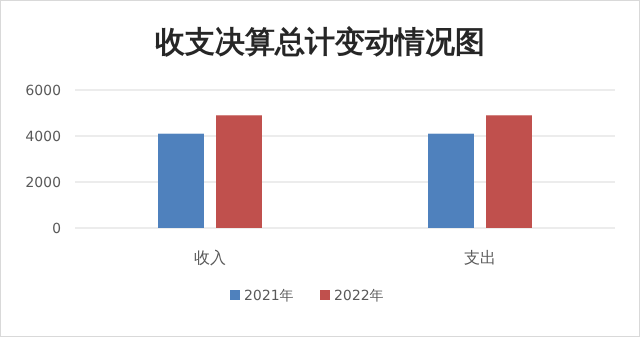 This screenshot has height=337, width=640. Describe the element at coordinates (43, 183) in the screenshot. I see `y-tick-label: 2000` at that location.